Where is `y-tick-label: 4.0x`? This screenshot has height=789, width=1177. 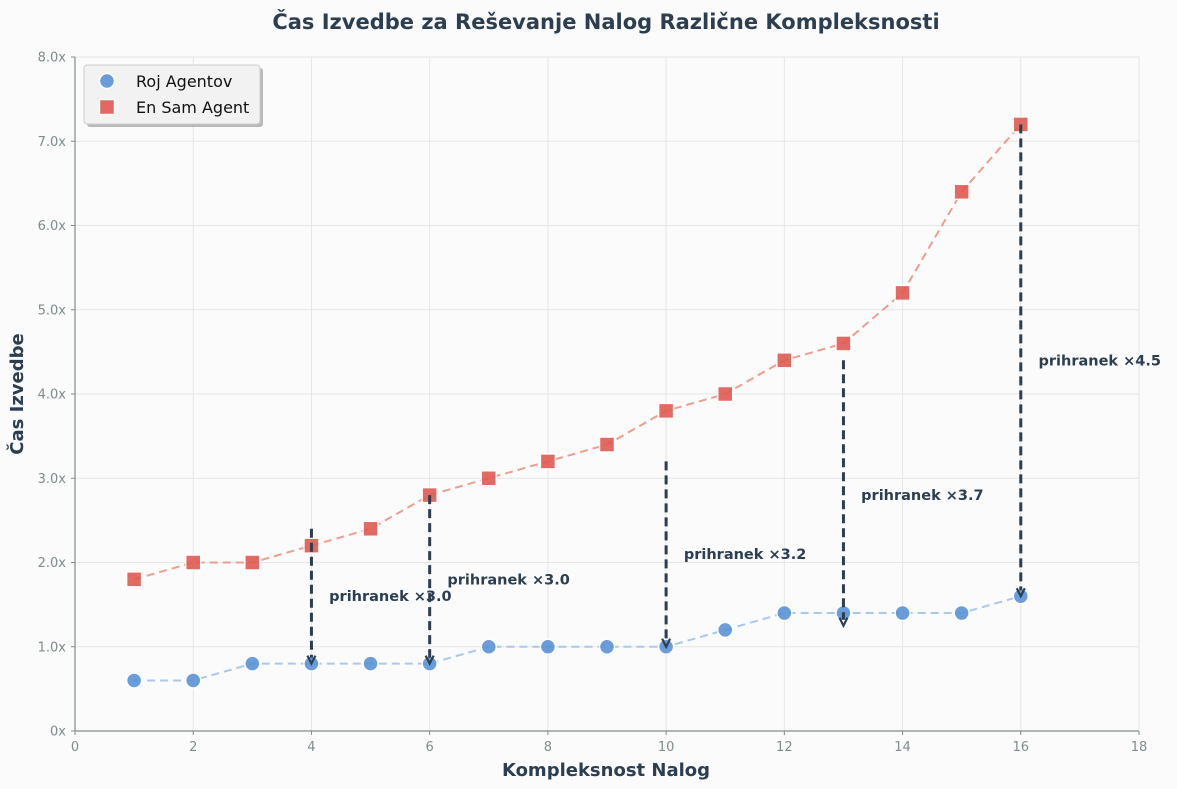 y-tick-label: 4.0x is located at coordinates (52, 395).